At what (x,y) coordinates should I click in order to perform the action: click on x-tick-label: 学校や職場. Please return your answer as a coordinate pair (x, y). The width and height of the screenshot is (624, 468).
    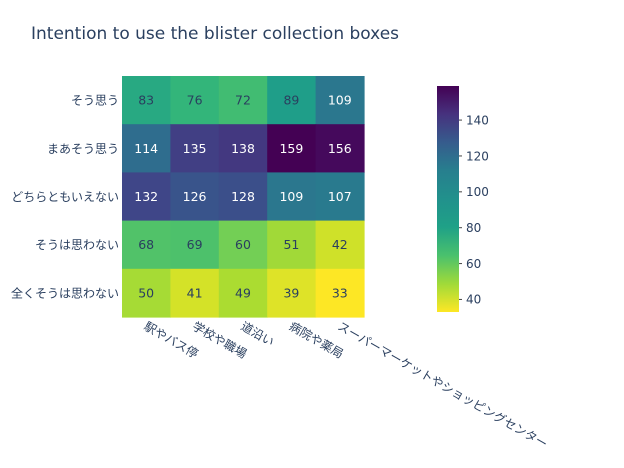
    Looking at the image, I should click on (219, 339).